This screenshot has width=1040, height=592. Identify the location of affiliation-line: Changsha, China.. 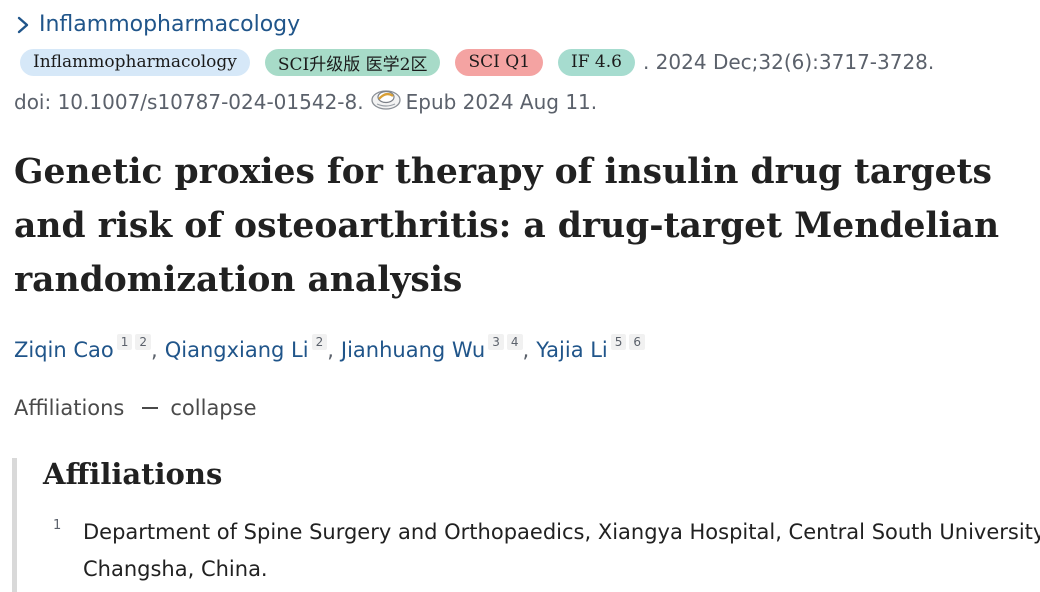
(175, 569).